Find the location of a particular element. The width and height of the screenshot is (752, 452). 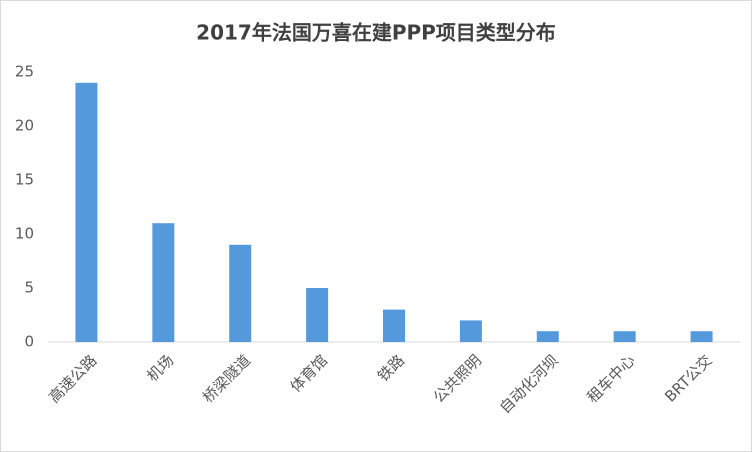

y-tick-label: 10 is located at coordinates (24, 234).